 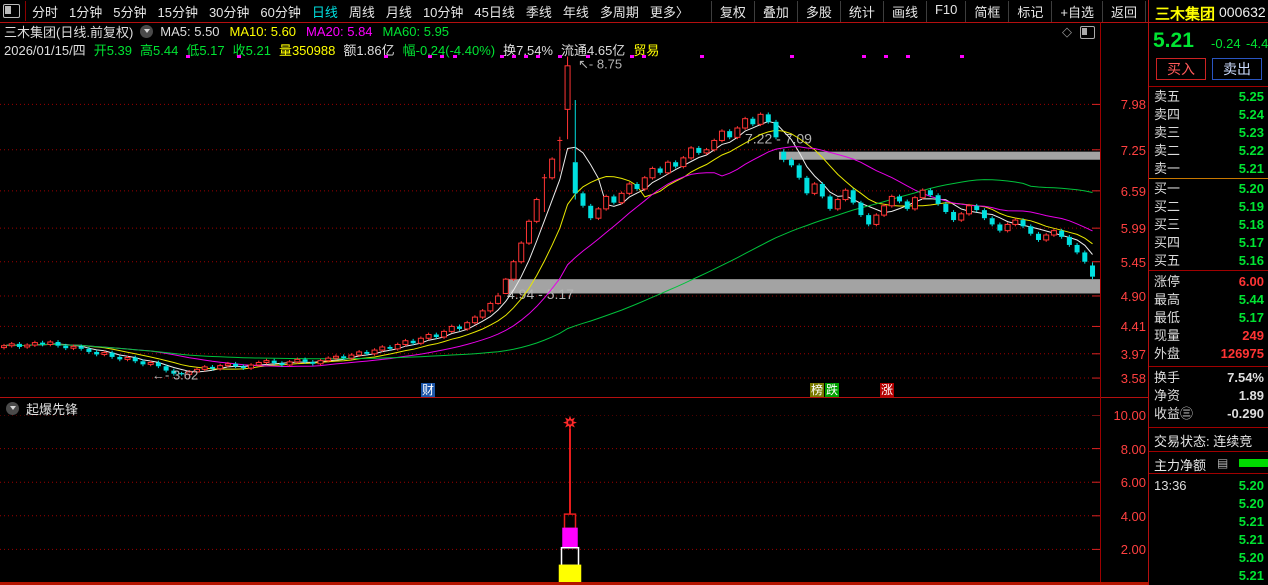 I want to click on period-tab-8: 月线, so click(x=398, y=12).